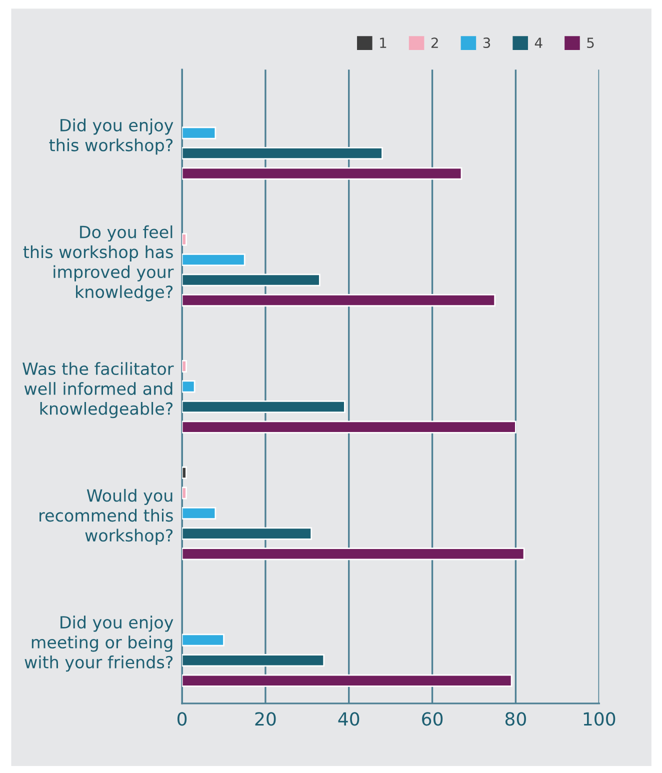 This screenshot has height=773, width=662. What do you see at coordinates (111, 136) in the screenshot?
I see `y-tick-label: Did you enjoy this workshop?` at bounding box center [111, 136].